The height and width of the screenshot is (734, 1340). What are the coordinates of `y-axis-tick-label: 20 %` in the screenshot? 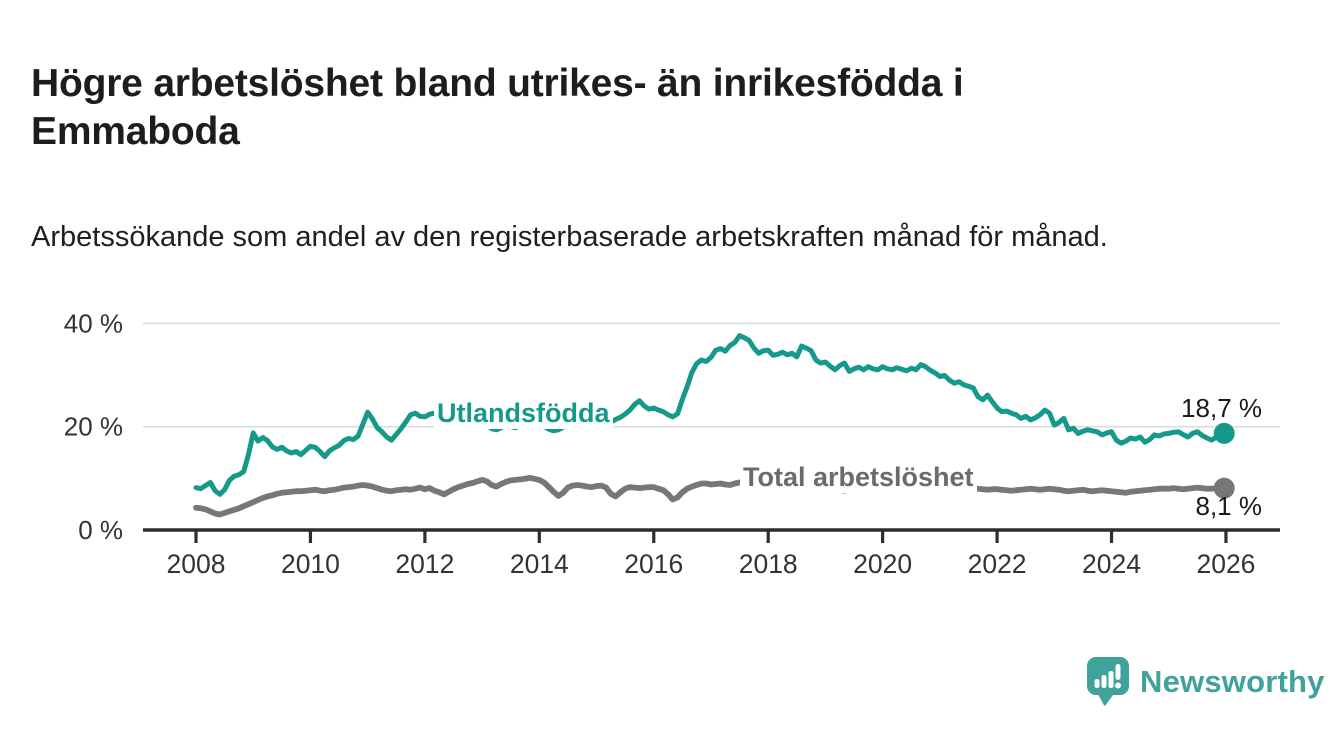 It's located at (93, 427).